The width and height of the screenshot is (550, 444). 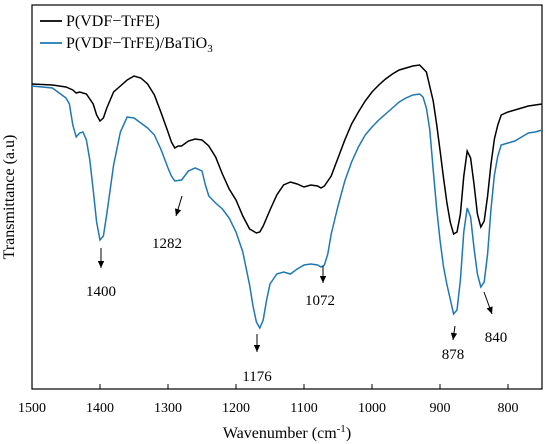 I want to click on legend: P(VDF−TrFE) P(VDF−TrFE)/BaTiO3, so click(x=126, y=34).